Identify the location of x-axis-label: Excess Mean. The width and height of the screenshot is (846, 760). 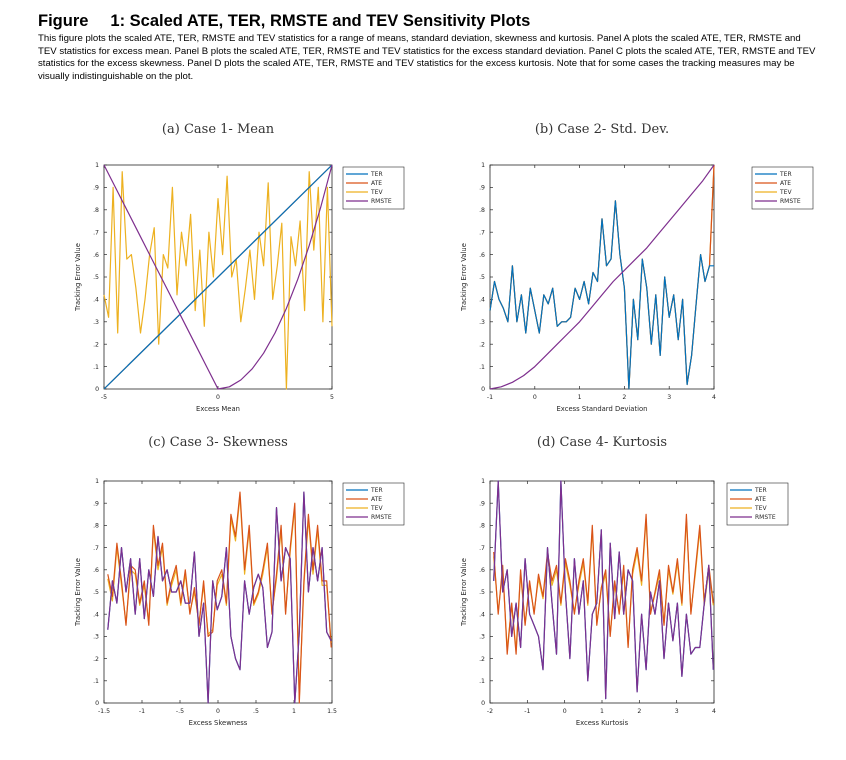
(218, 409).